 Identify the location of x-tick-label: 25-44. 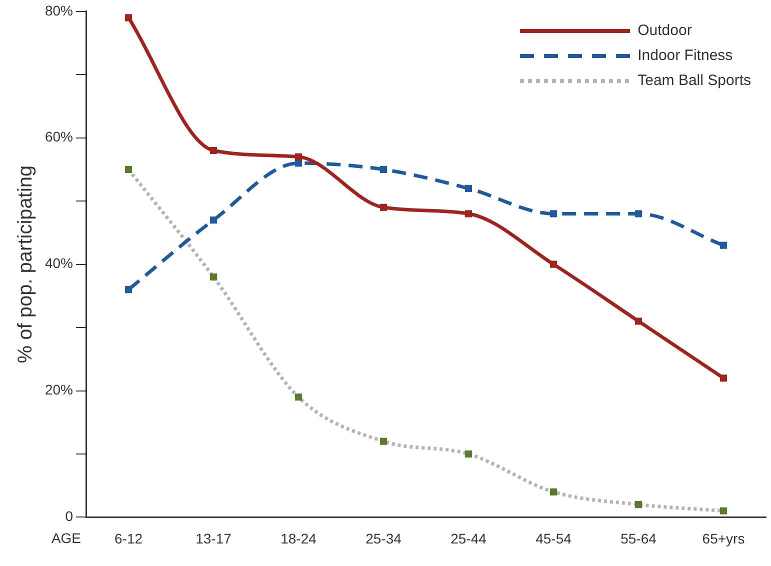
(468, 538).